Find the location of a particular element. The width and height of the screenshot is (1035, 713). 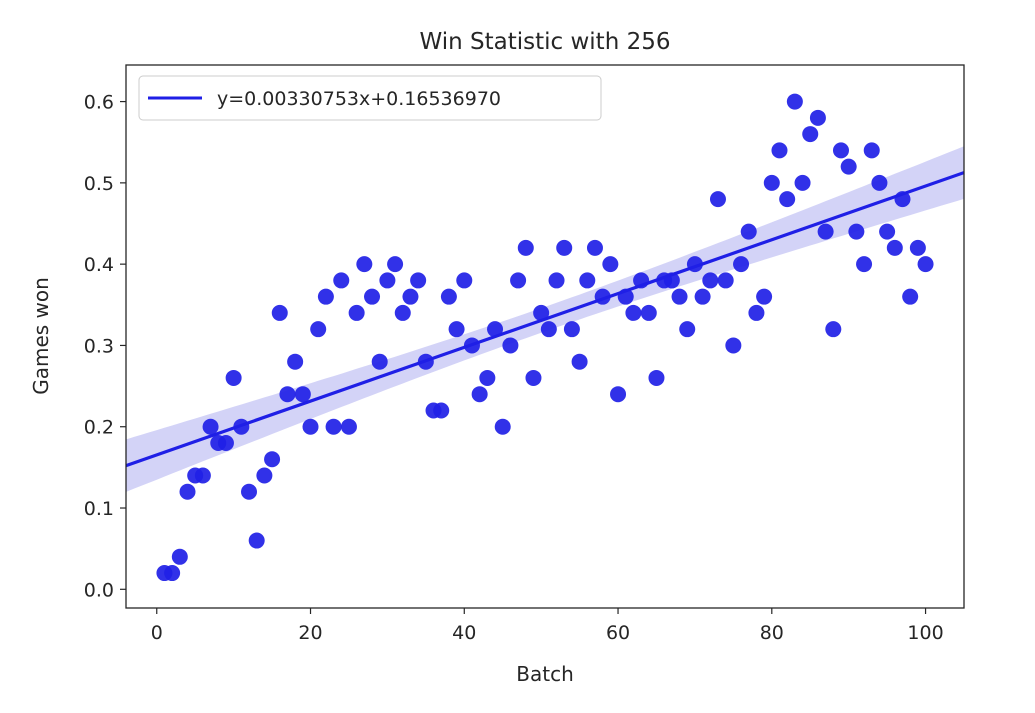

y-tick-label: 0.2 is located at coordinates (99, 428).